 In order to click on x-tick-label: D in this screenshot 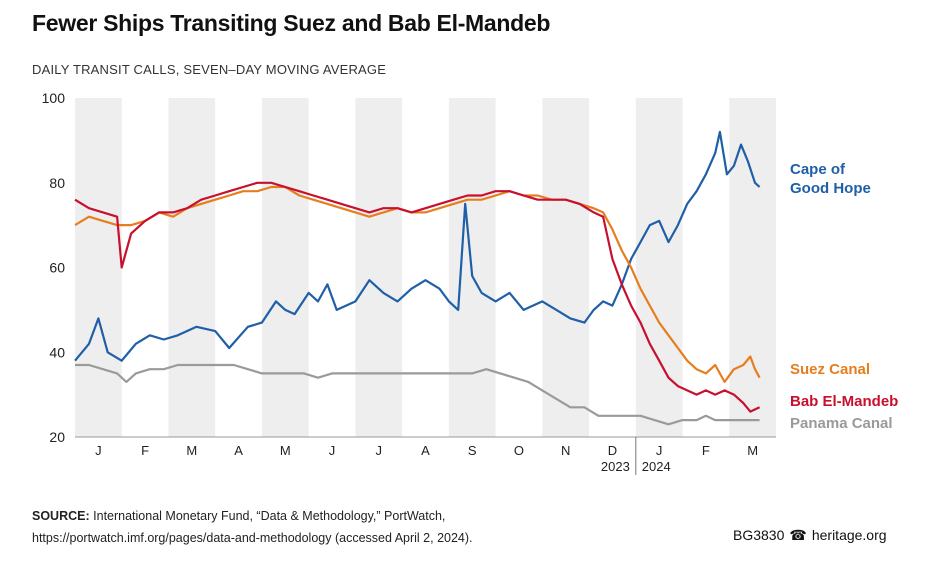, I will do `click(612, 450)`.